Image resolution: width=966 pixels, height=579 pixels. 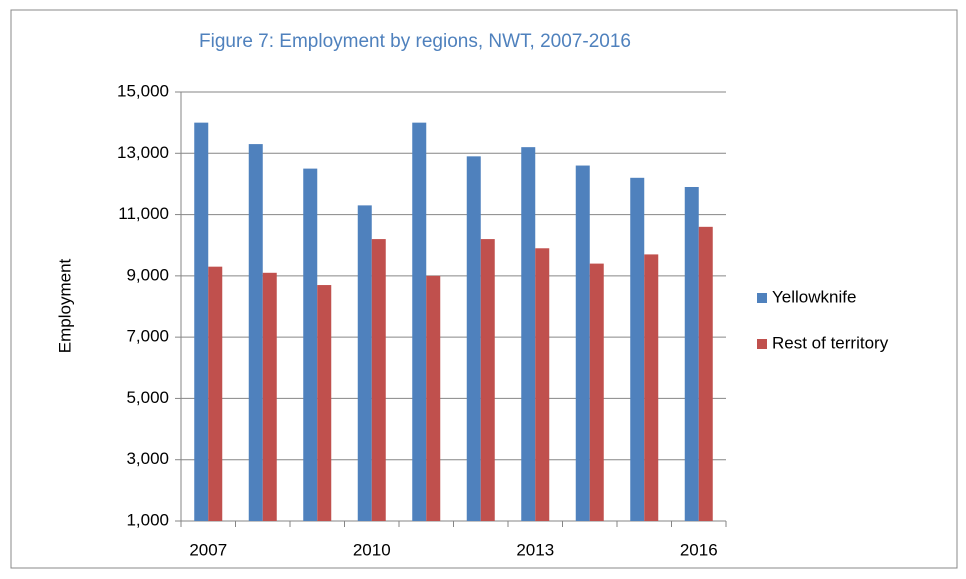 What do you see at coordinates (143, 213) in the screenshot?
I see `y-tick-label: 11,000` at bounding box center [143, 213].